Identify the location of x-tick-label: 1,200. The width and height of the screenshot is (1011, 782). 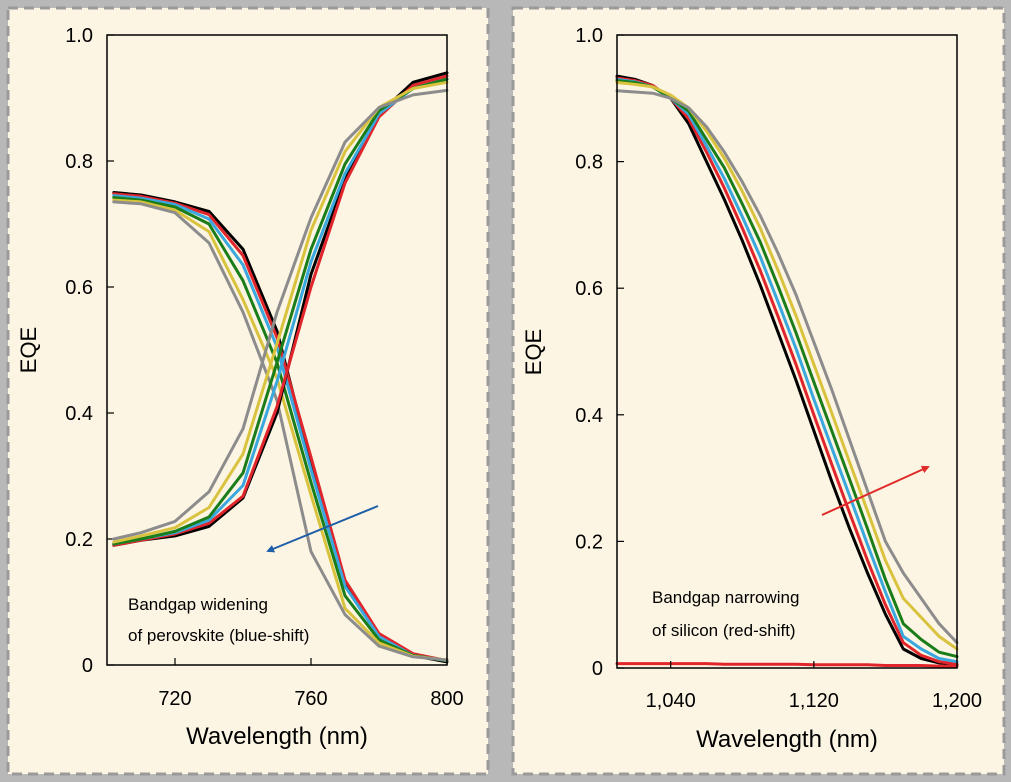
(957, 701).